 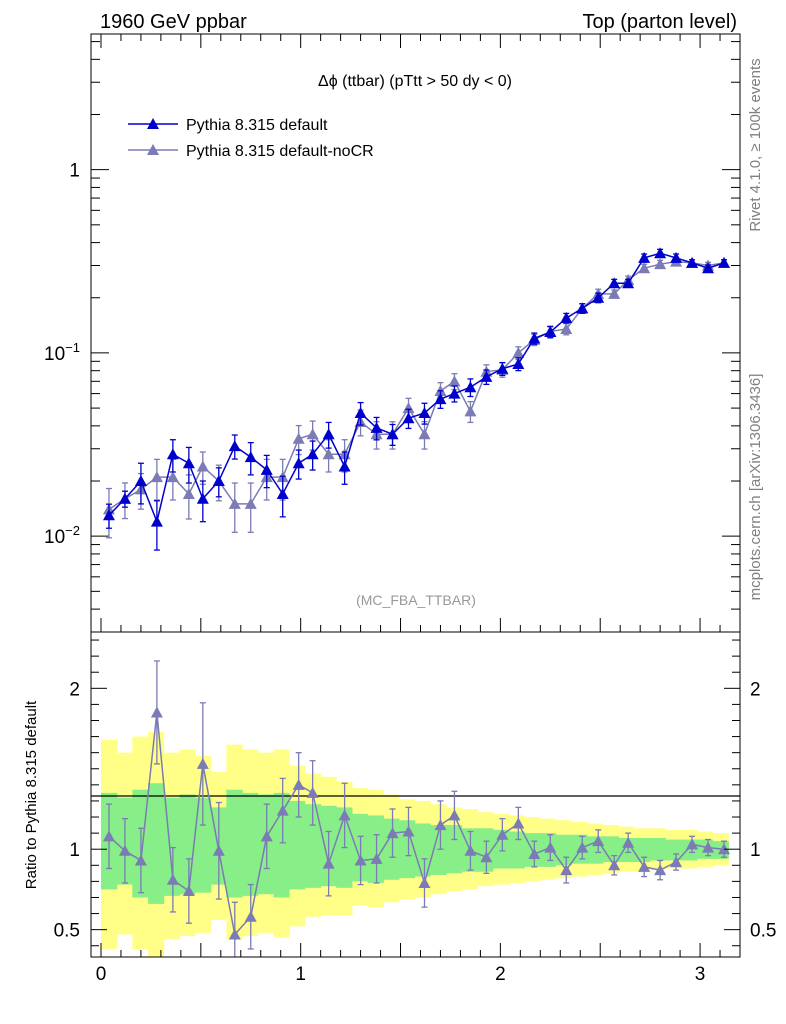 What do you see at coordinates (62, 535) in the screenshot?
I see `y-tick-label: 10−2` at bounding box center [62, 535].